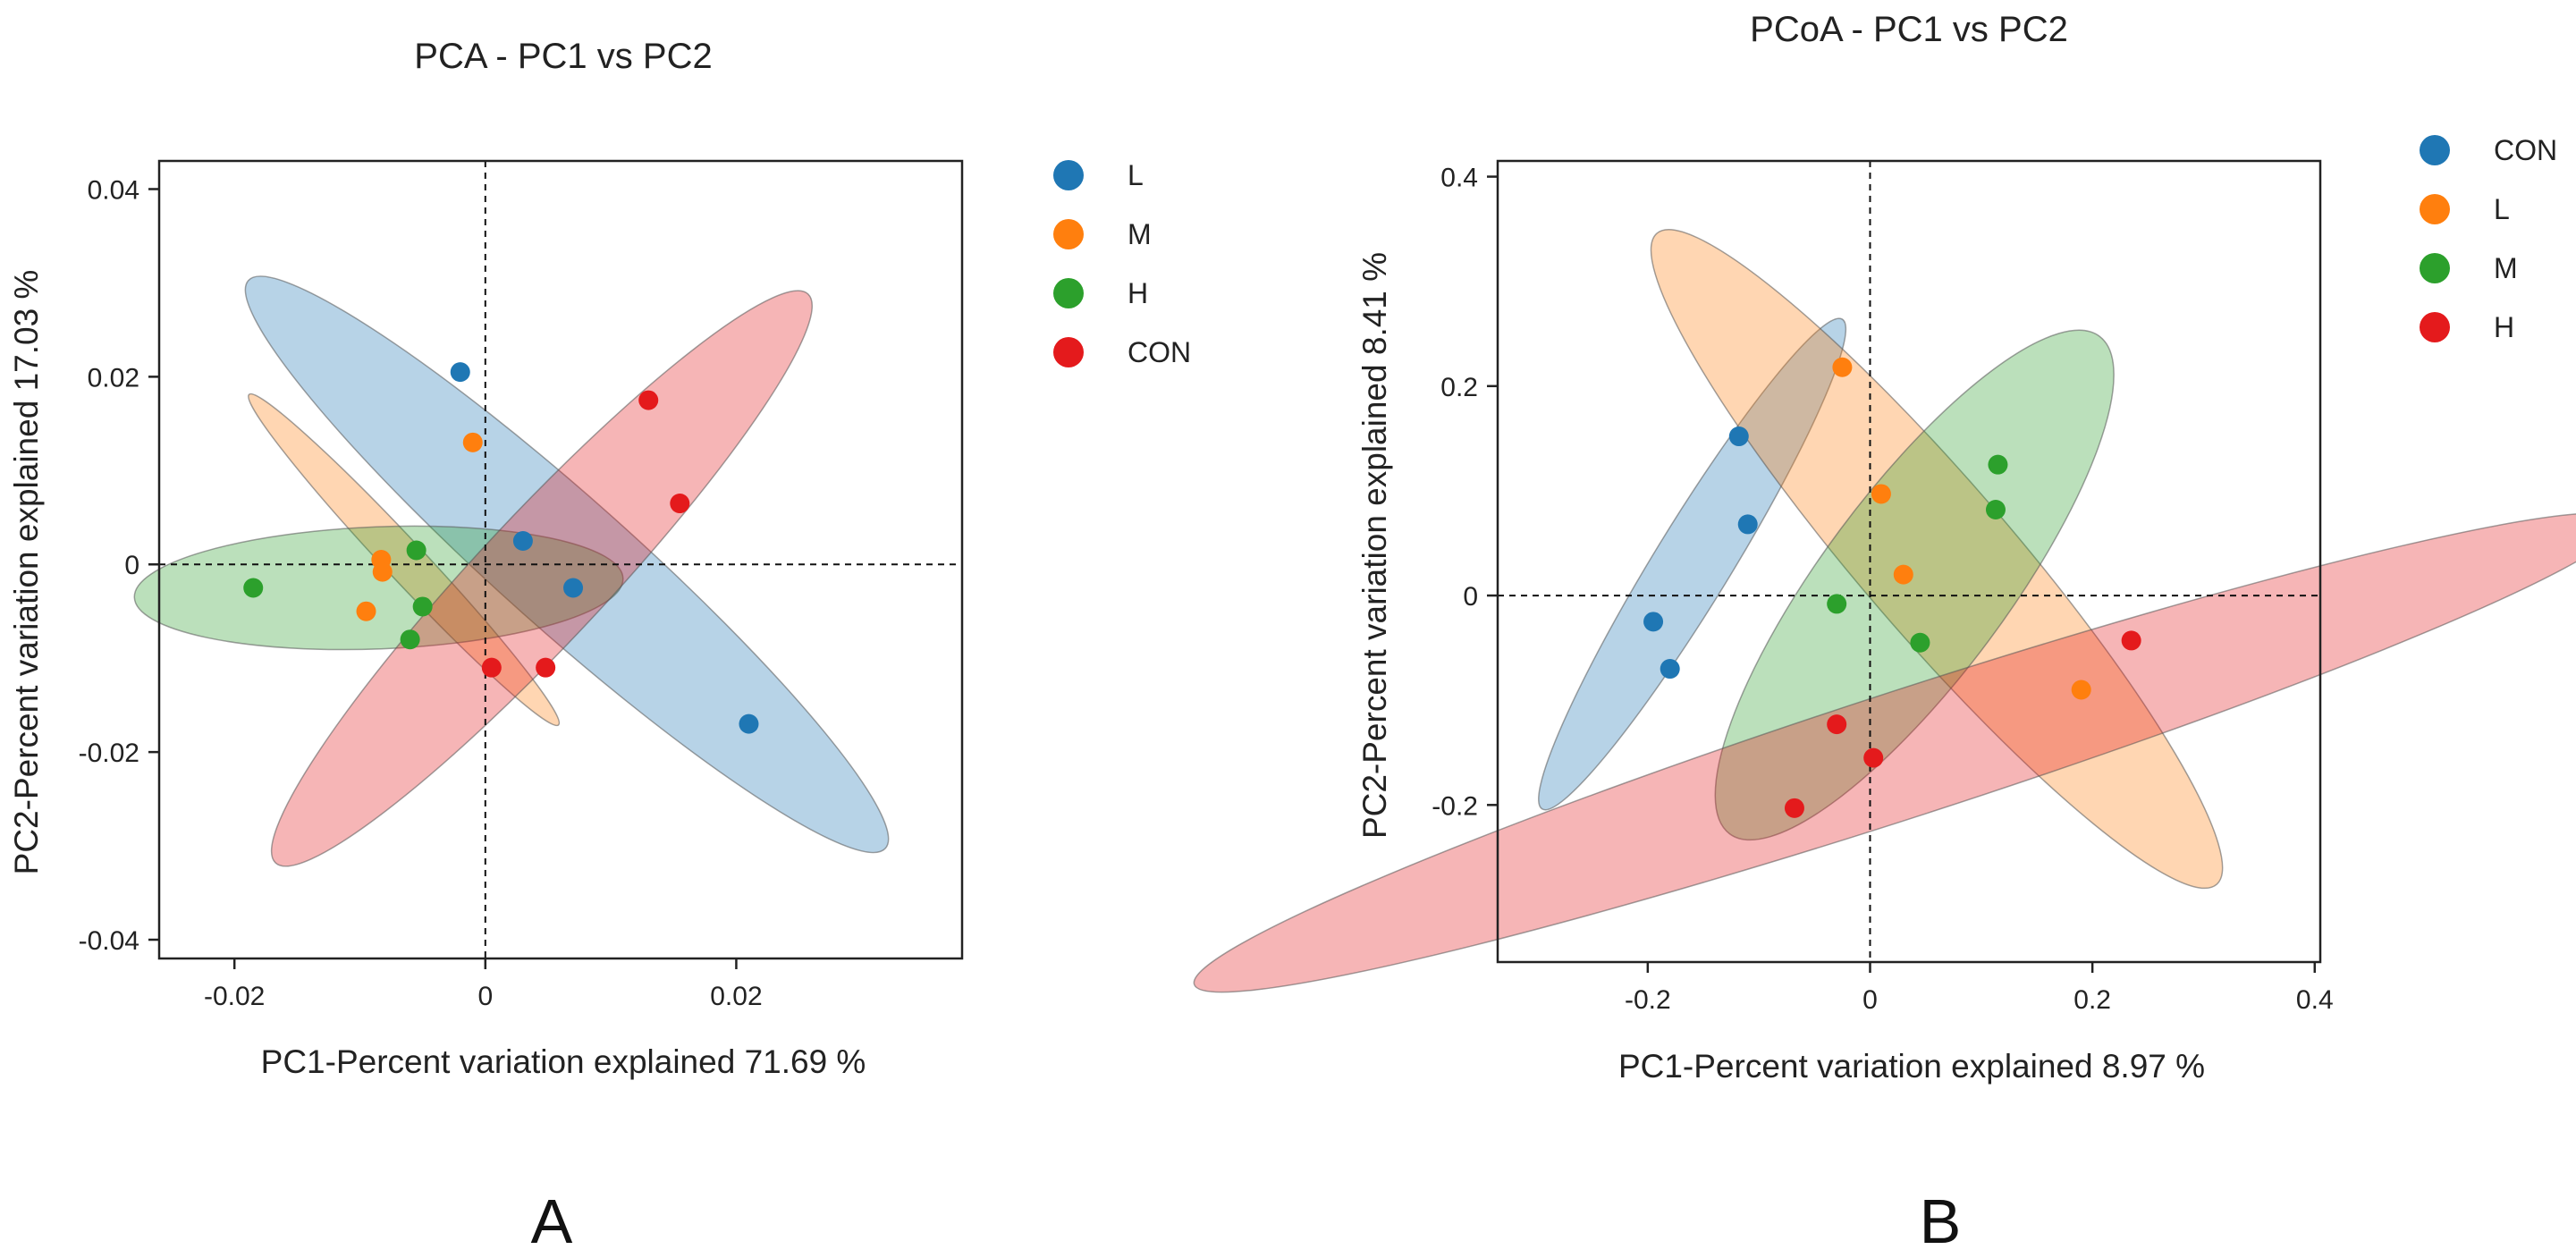 Image resolution: width=2576 pixels, height=1258 pixels. Describe the element at coordinates (109, 753) in the screenshot. I see `y-tick-label: -0.02` at that location.